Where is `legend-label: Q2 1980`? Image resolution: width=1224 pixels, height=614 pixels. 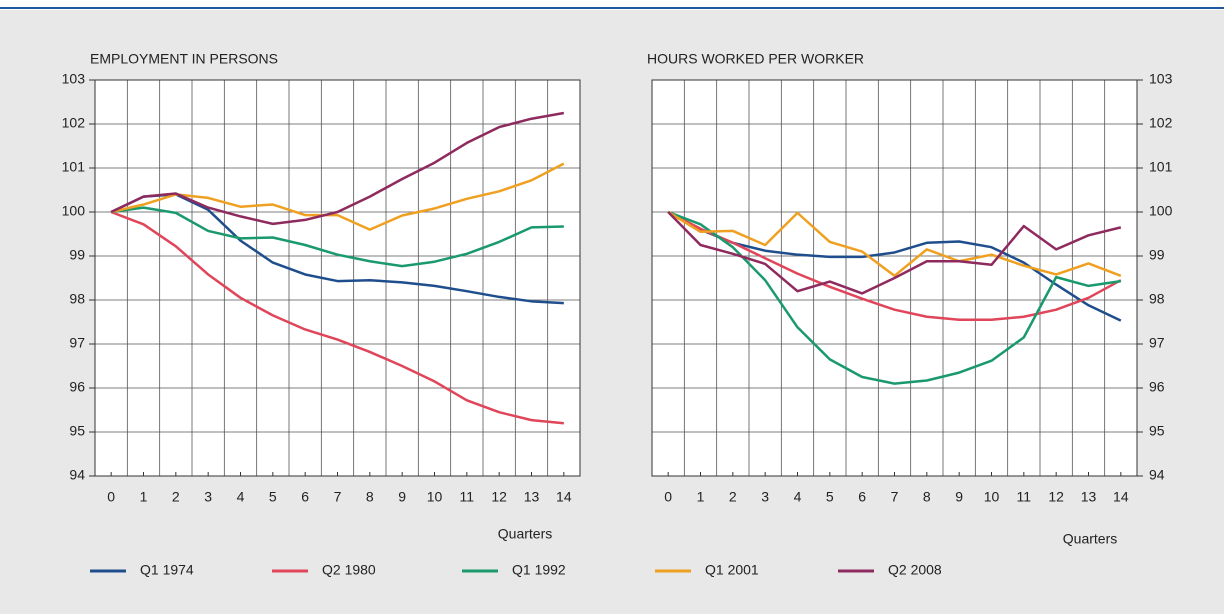
legend-label: Q2 1980 is located at coordinates (349, 570).